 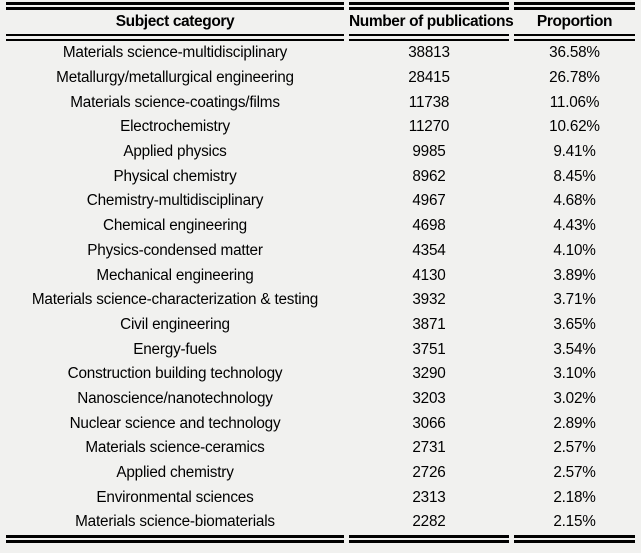 I want to click on cell-proportion: 3.71%, so click(x=574, y=300).